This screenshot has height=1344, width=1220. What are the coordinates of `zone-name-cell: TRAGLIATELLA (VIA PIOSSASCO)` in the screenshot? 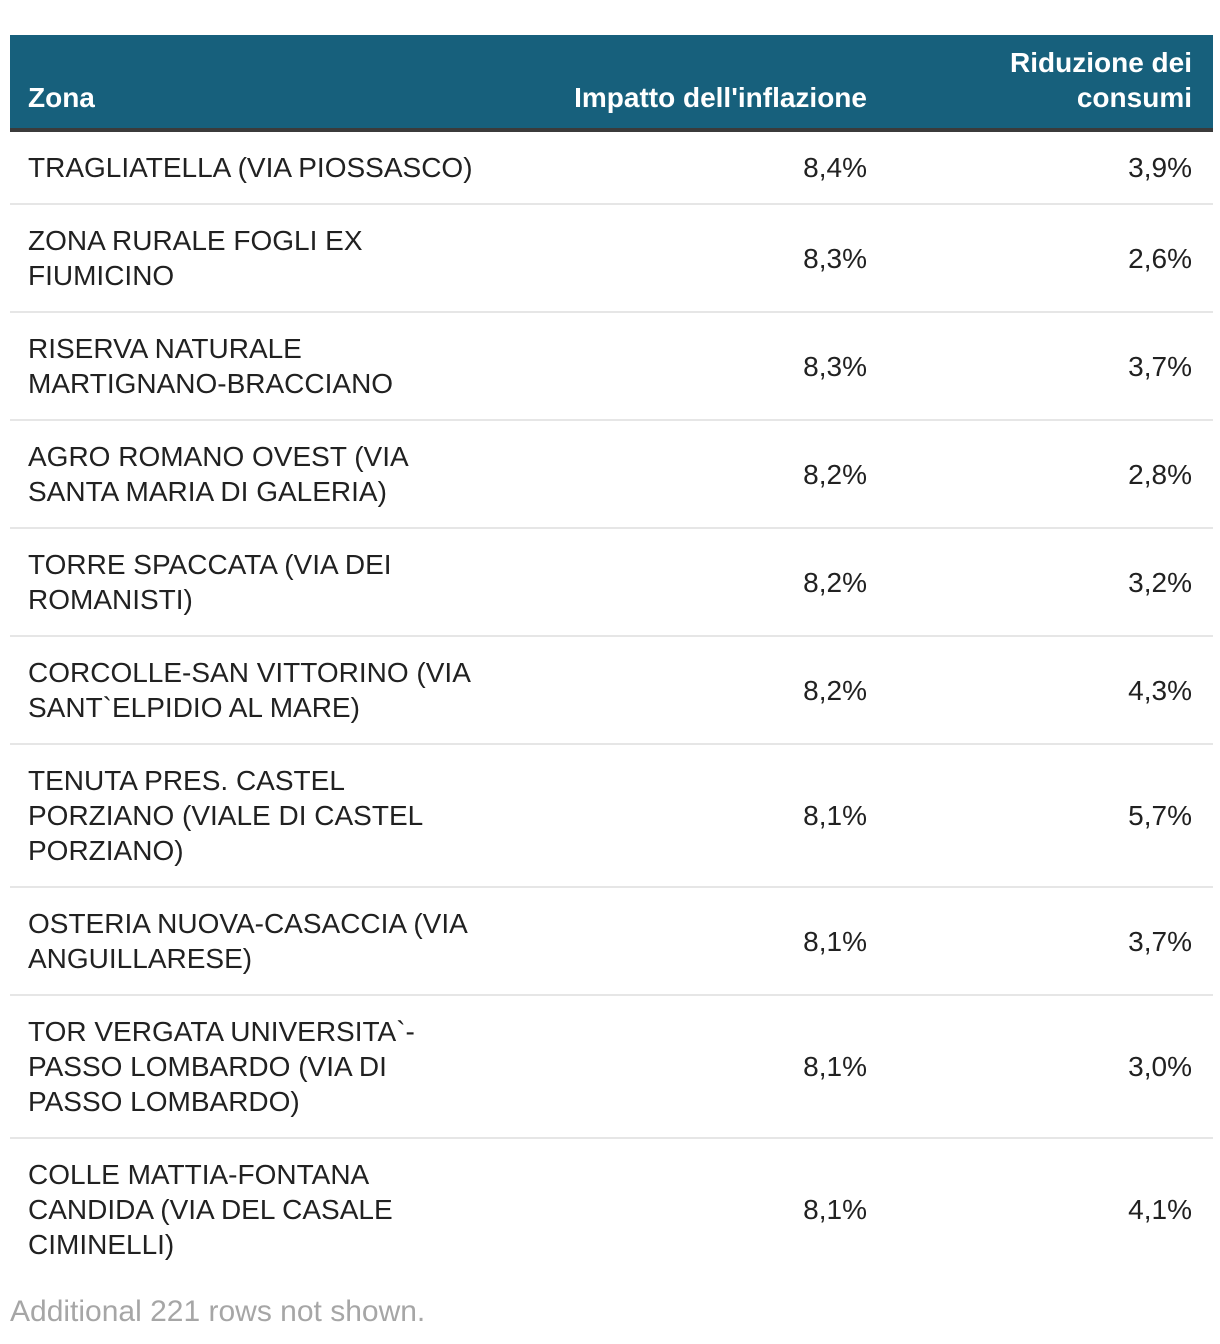 It's located at (250, 167).